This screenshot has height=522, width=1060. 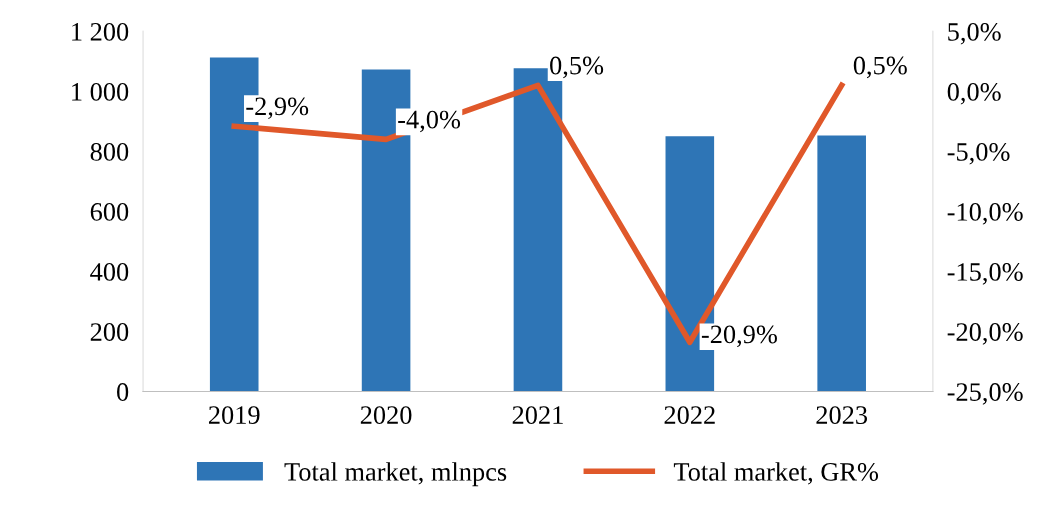 What do you see at coordinates (109, 212) in the screenshot?
I see `y-tick-label: 600` at bounding box center [109, 212].